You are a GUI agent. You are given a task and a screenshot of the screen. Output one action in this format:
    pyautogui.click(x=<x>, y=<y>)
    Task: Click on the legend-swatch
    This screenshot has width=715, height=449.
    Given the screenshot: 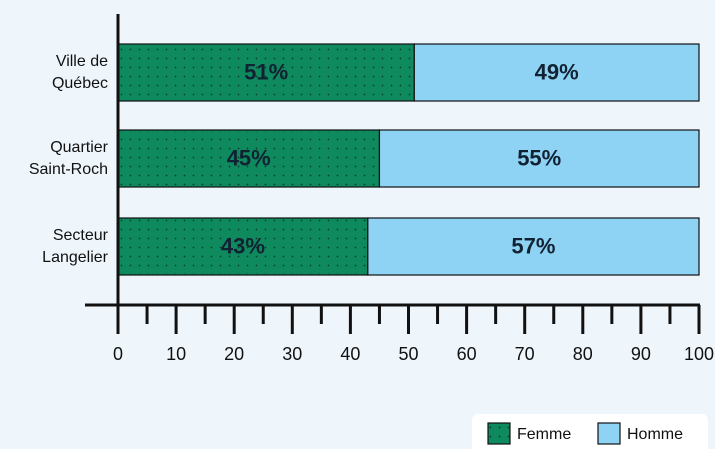 What is the action you would take?
    pyautogui.click(x=609, y=433)
    